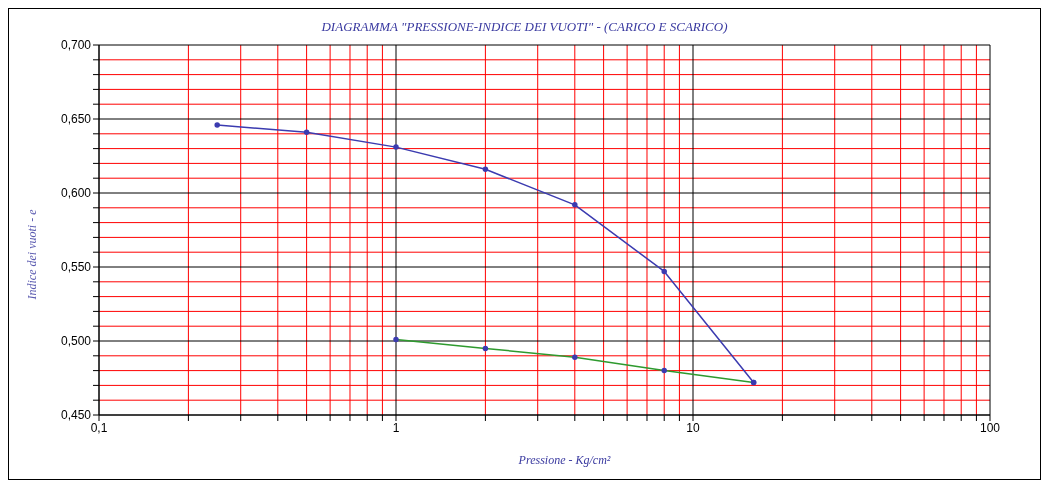 The image size is (1047, 496). I want to click on chart-title: DIAGRAMMA "PRESSIONE-INDICE DEI VUOTI" - (CARICO E SCARICO), so click(524, 27).